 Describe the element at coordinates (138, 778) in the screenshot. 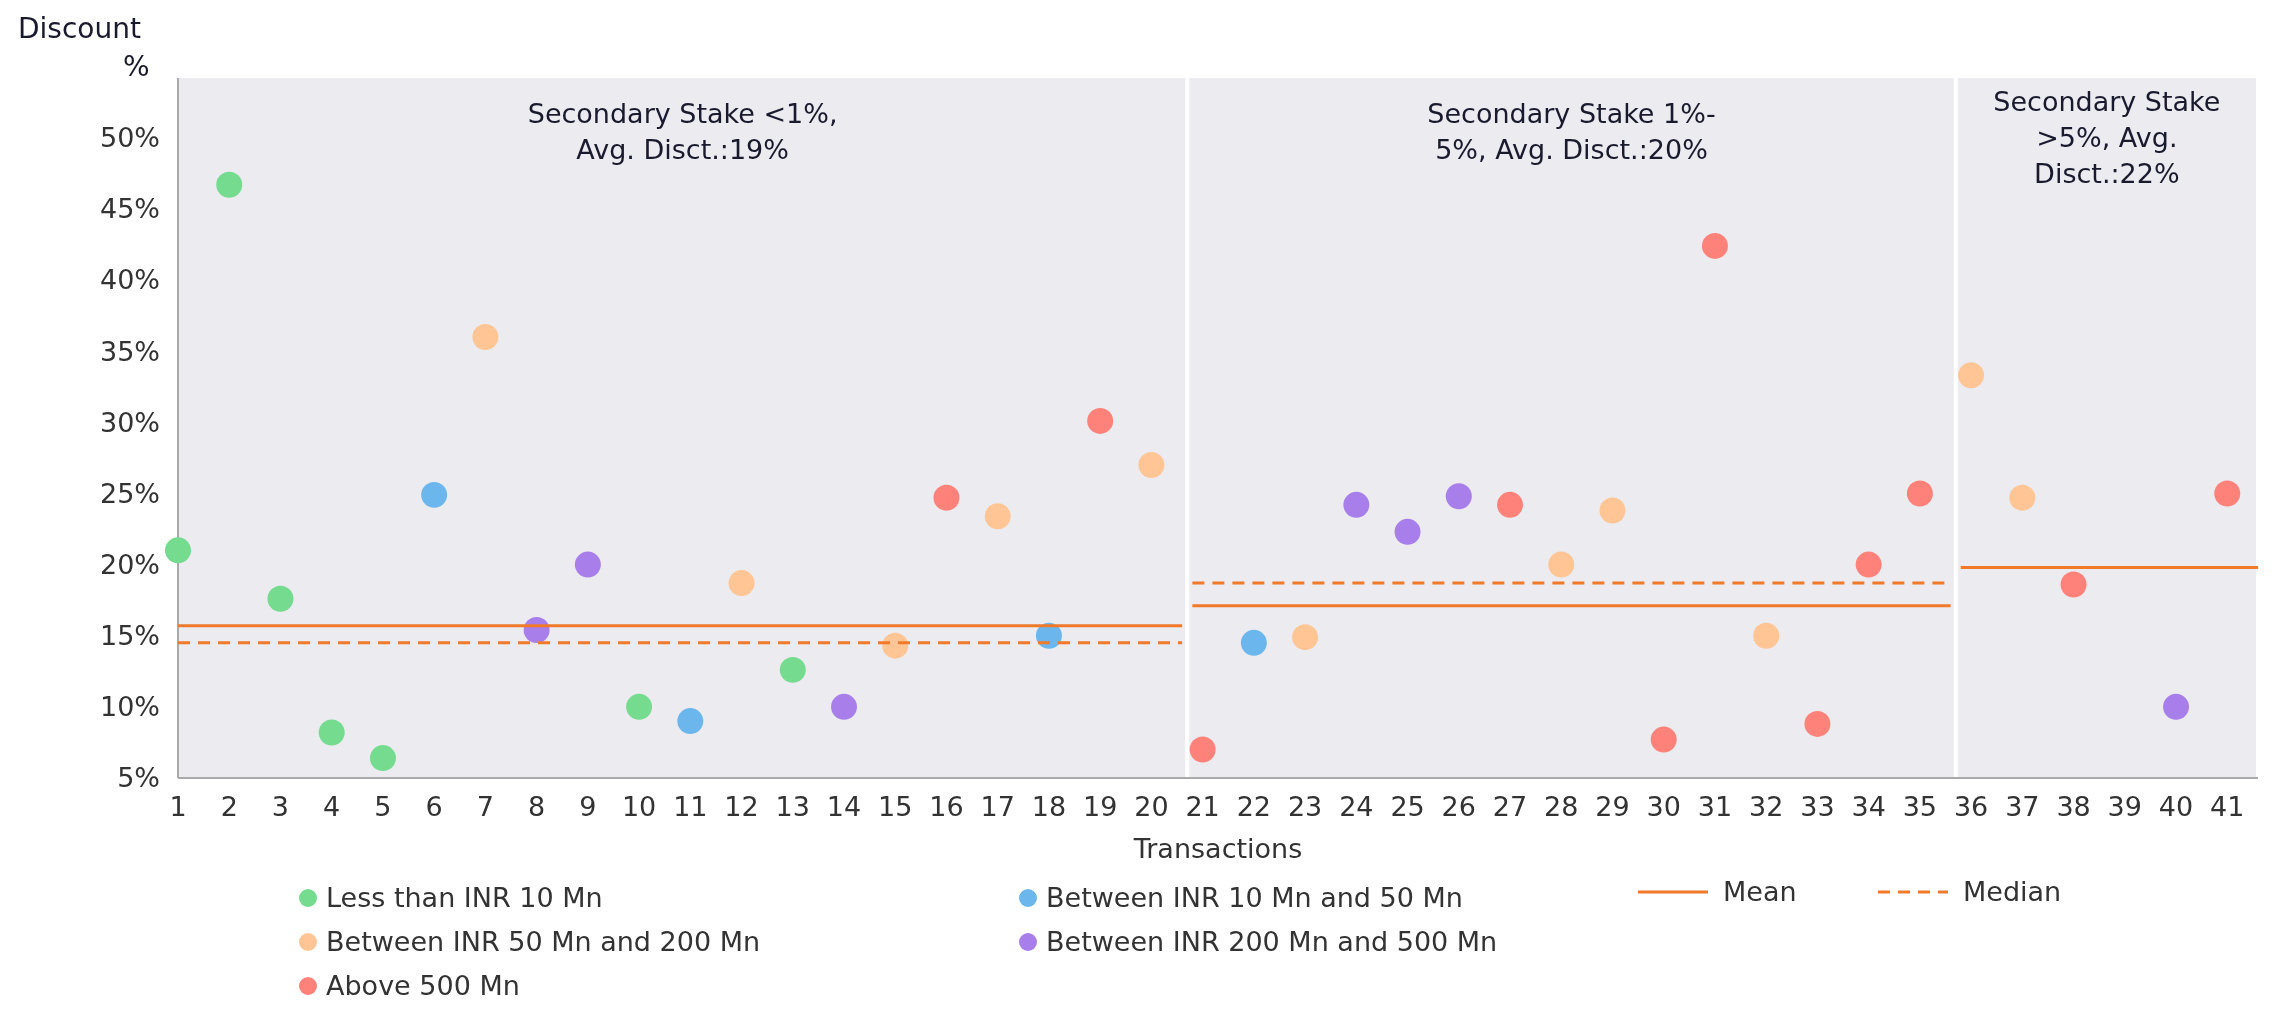

I see `y-tick-label: 5%` at that location.